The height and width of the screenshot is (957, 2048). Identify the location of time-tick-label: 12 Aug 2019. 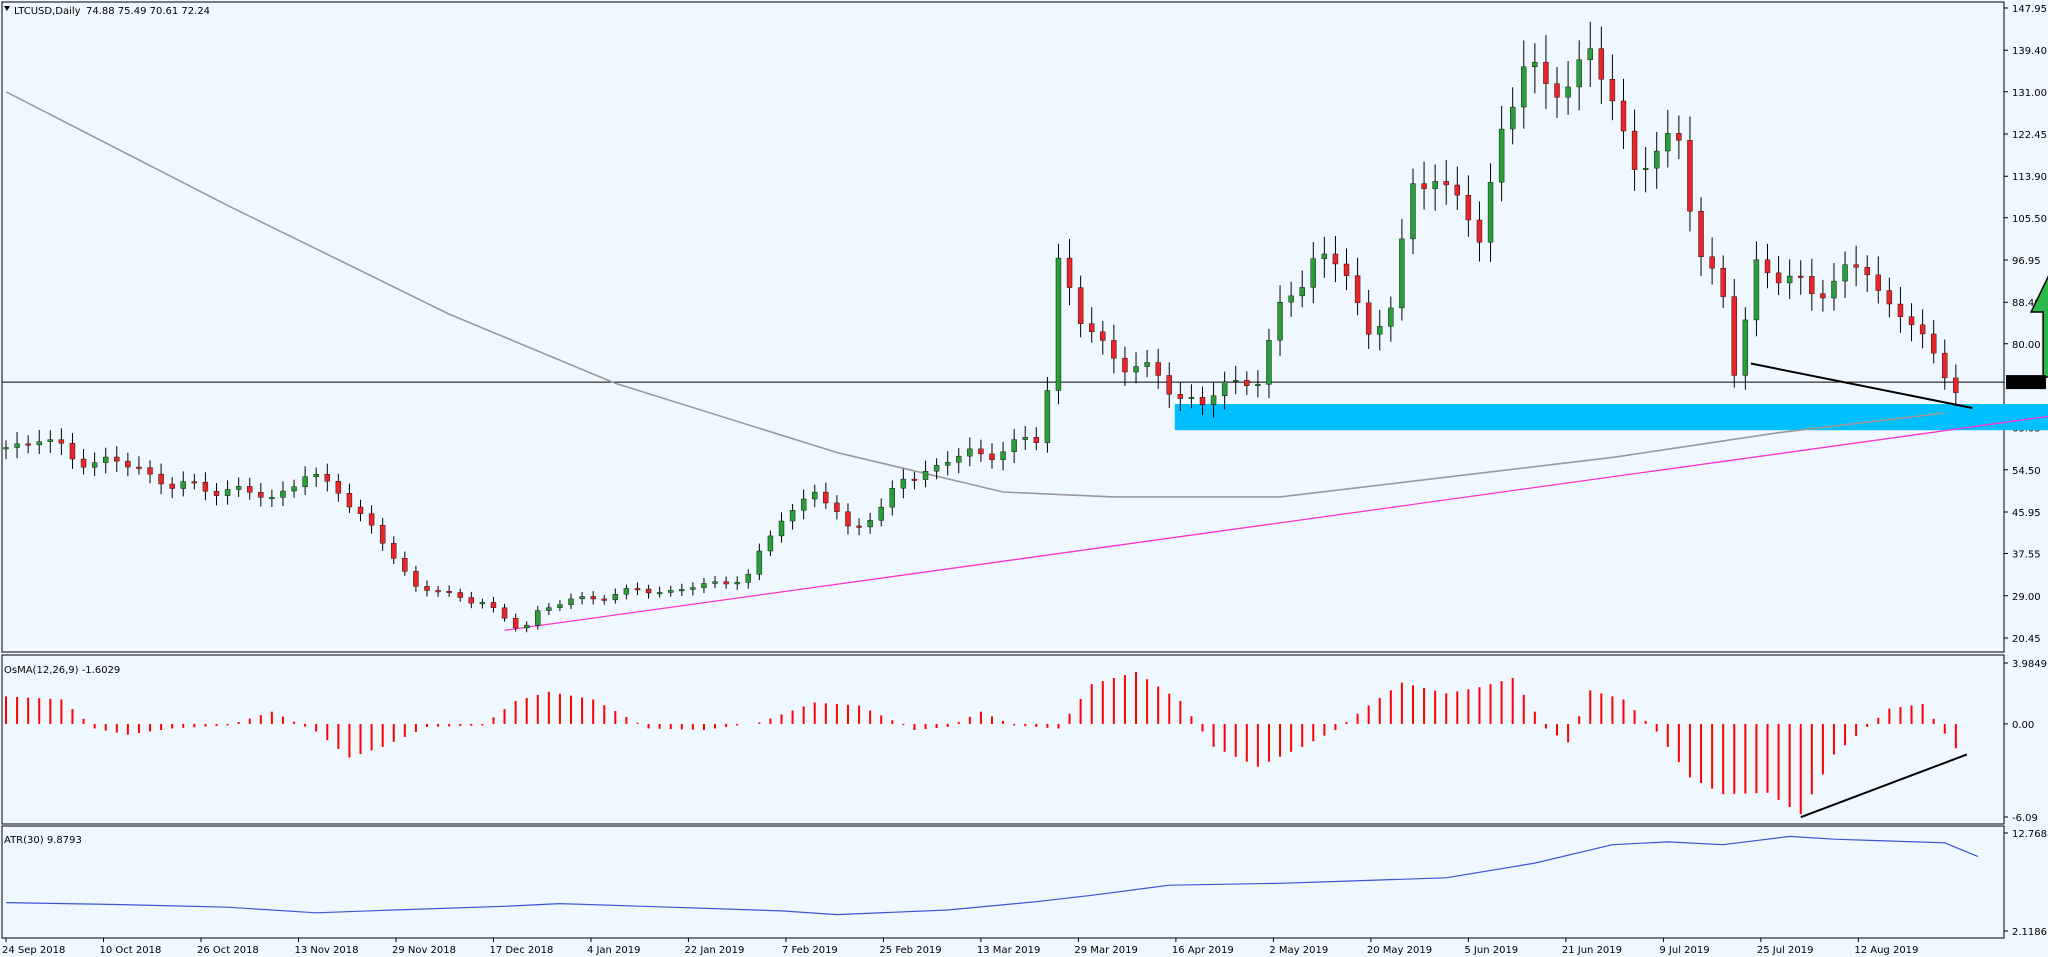
(1886, 950).